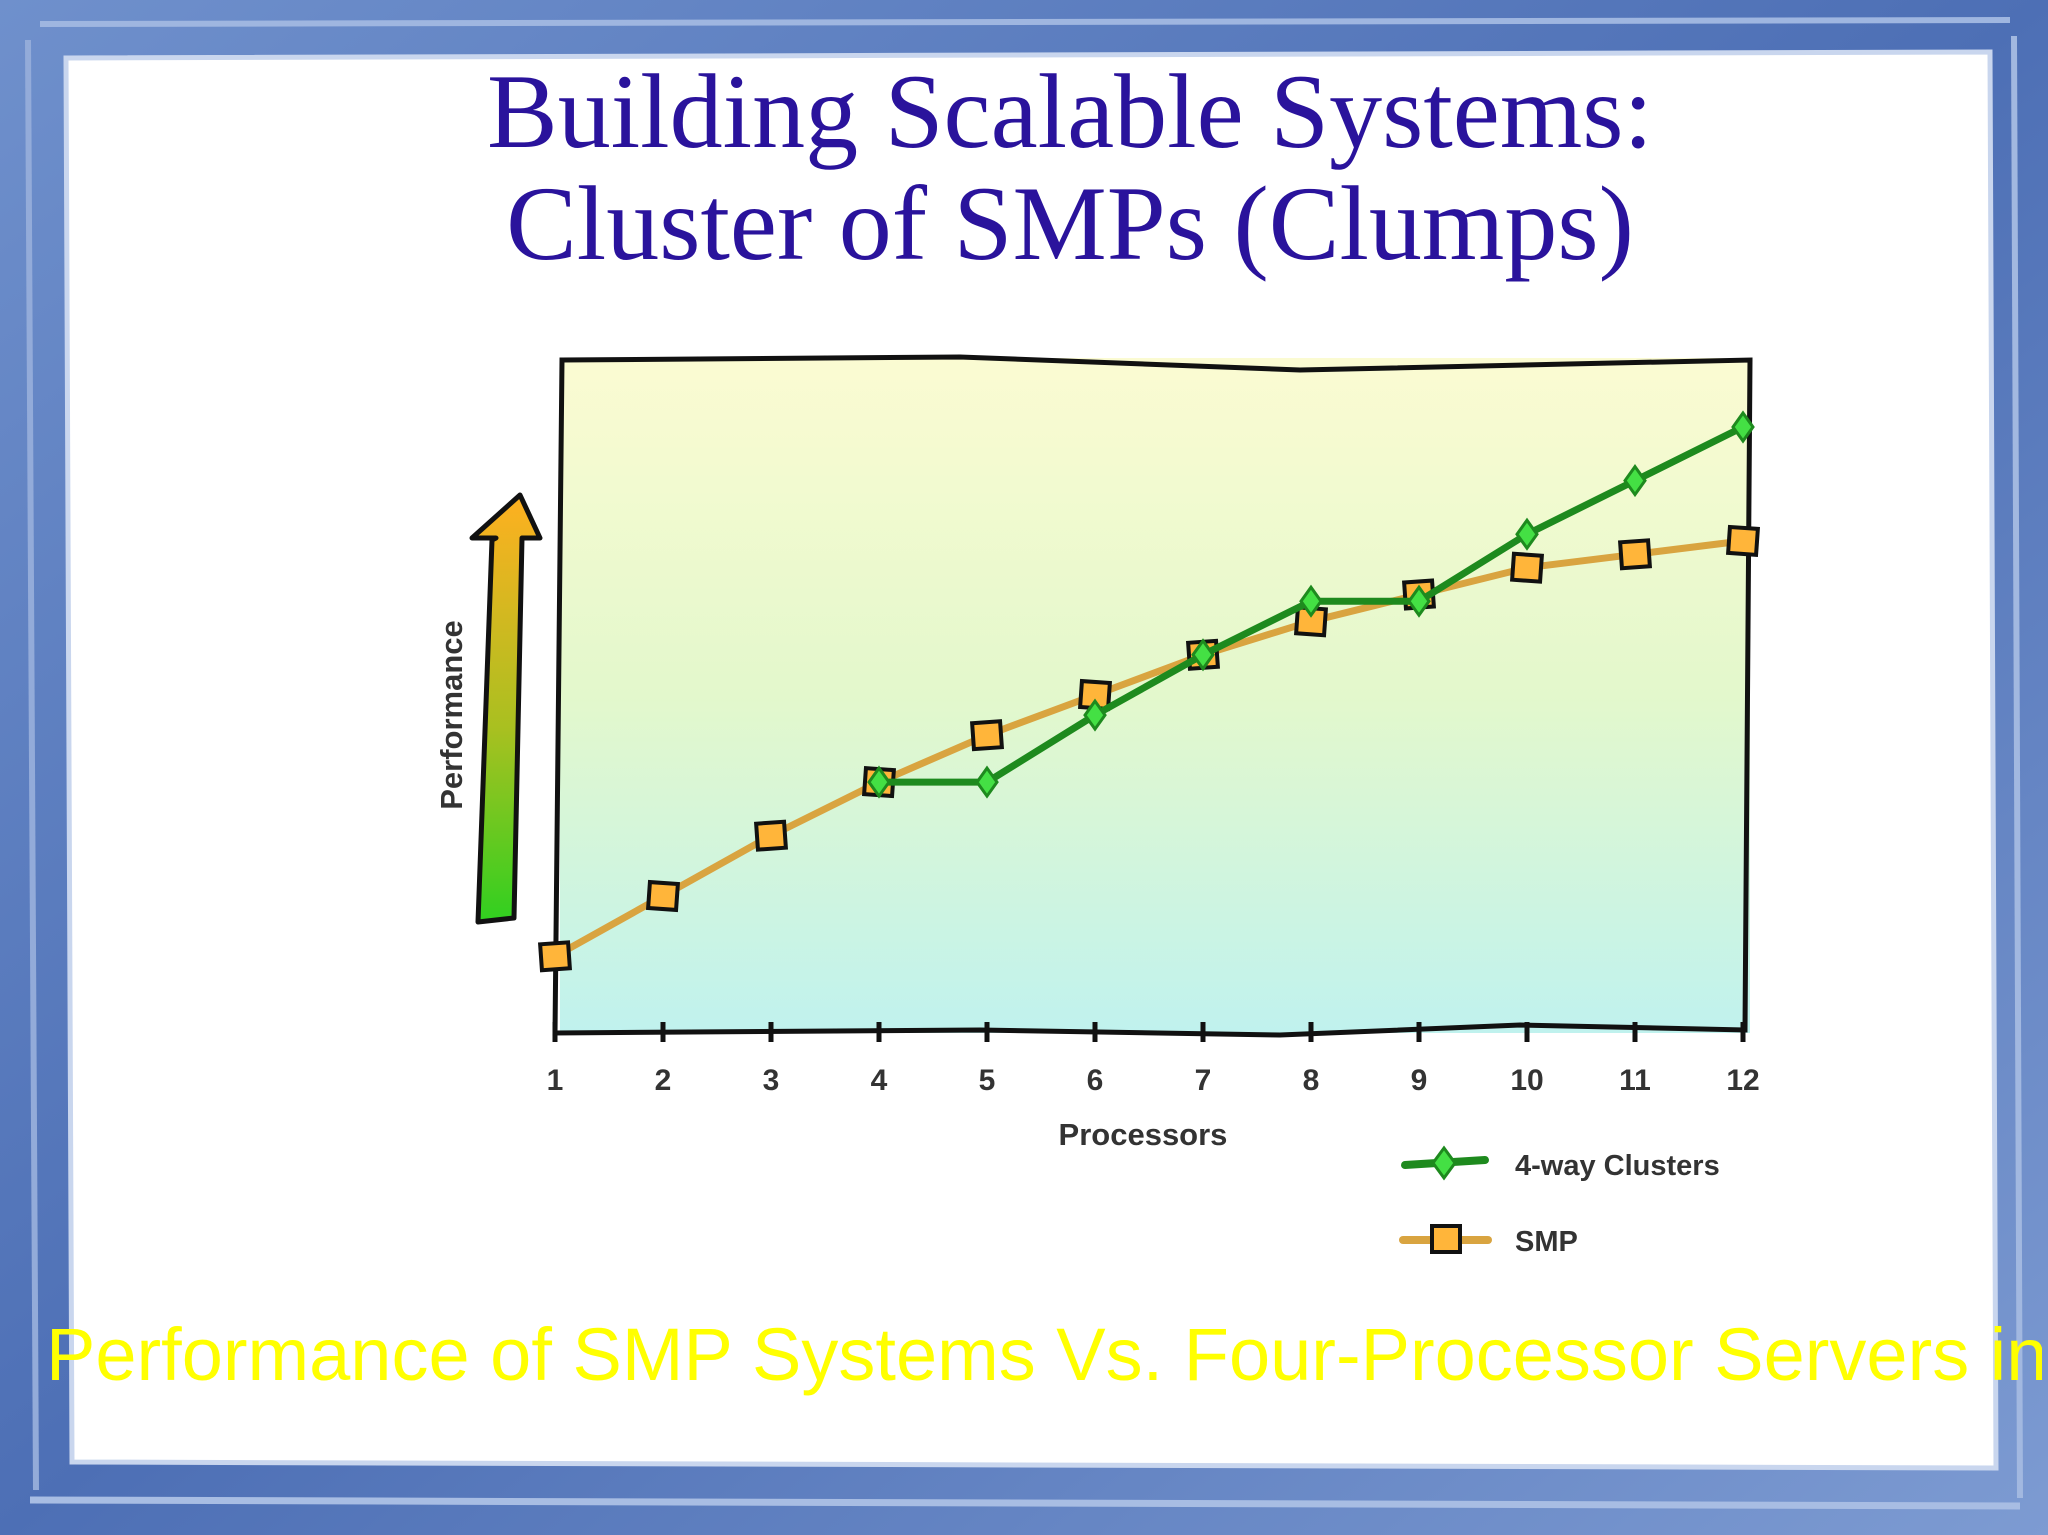 The image size is (2048, 1535). Describe the element at coordinates (1419, 1080) in the screenshot. I see `x-tick-label-9: 9` at that location.